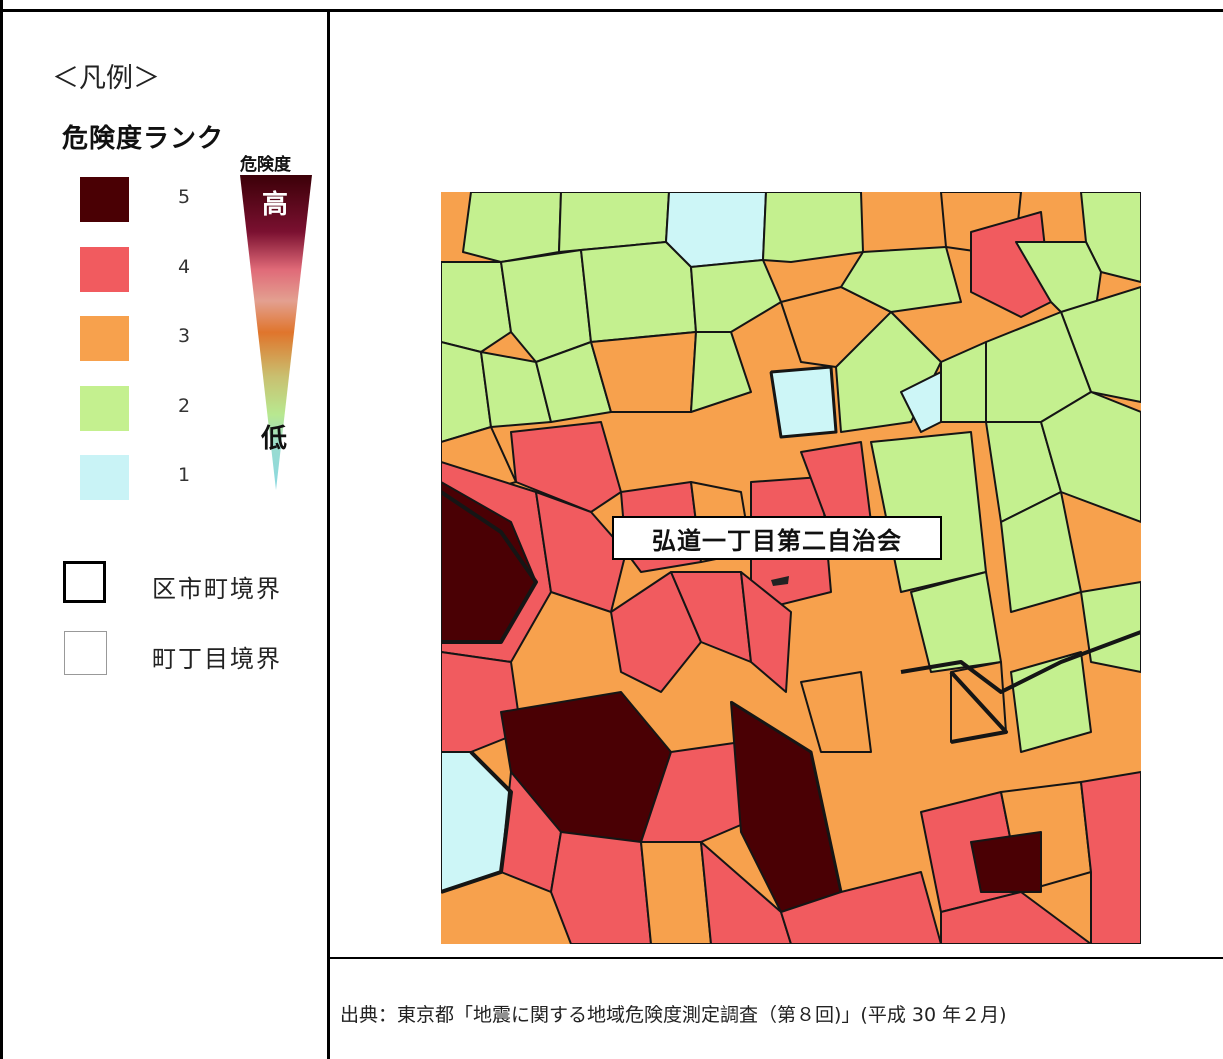 Image resolution: width=1223 pixels, height=1059 pixels. I want to click on rank-1-label: 1, so click(184, 475).